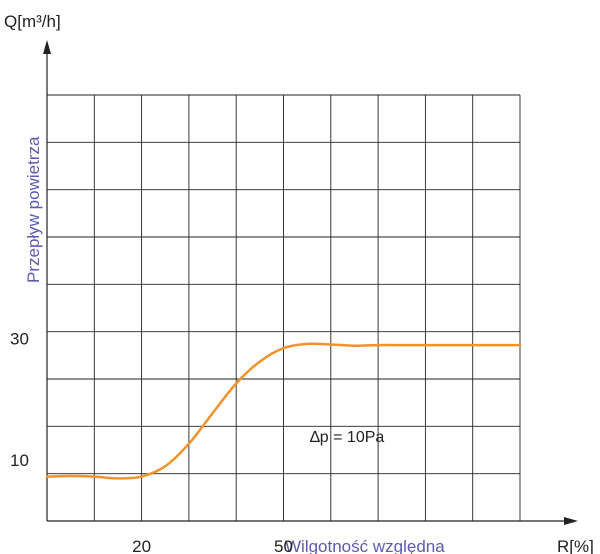  Describe the element at coordinates (19, 338) in the screenshot. I see `y-tick-label: 30` at that location.